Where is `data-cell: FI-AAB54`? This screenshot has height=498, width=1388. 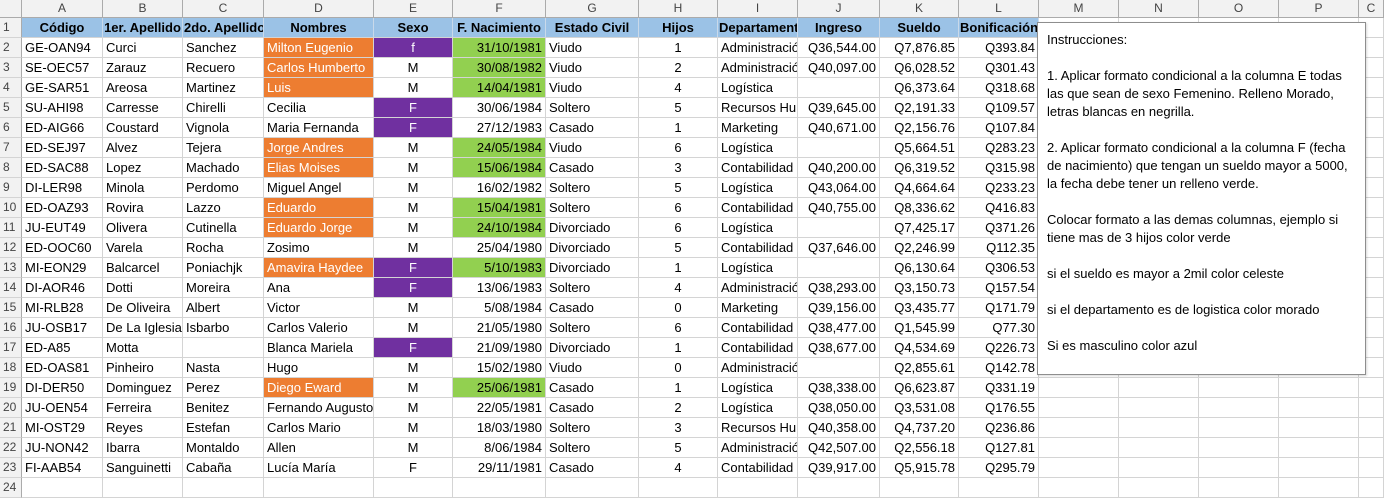
data-cell: FI-AAB54 is located at coordinates (62, 468).